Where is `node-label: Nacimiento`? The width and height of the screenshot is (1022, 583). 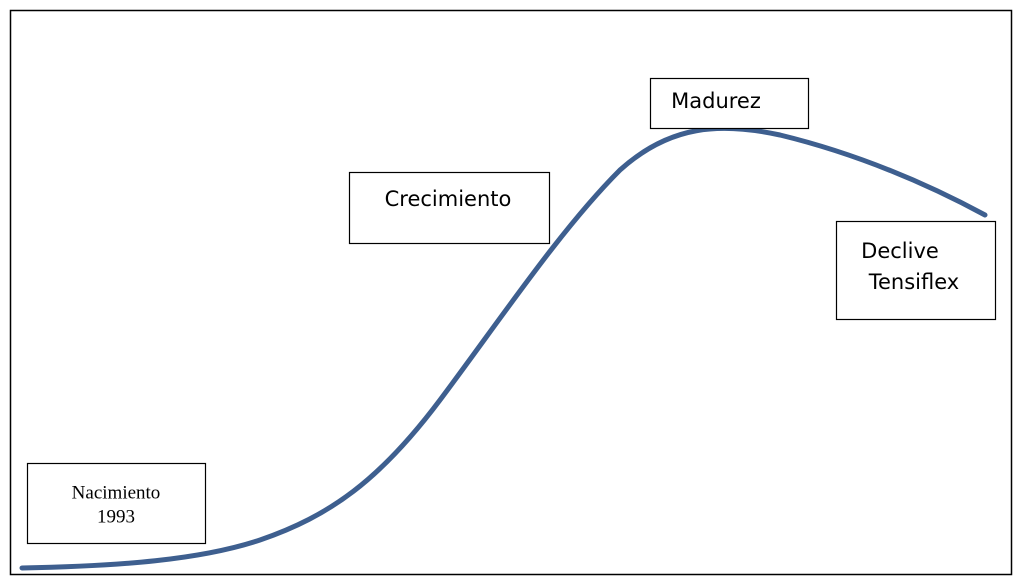
node-label: Nacimiento is located at coordinates (116, 492).